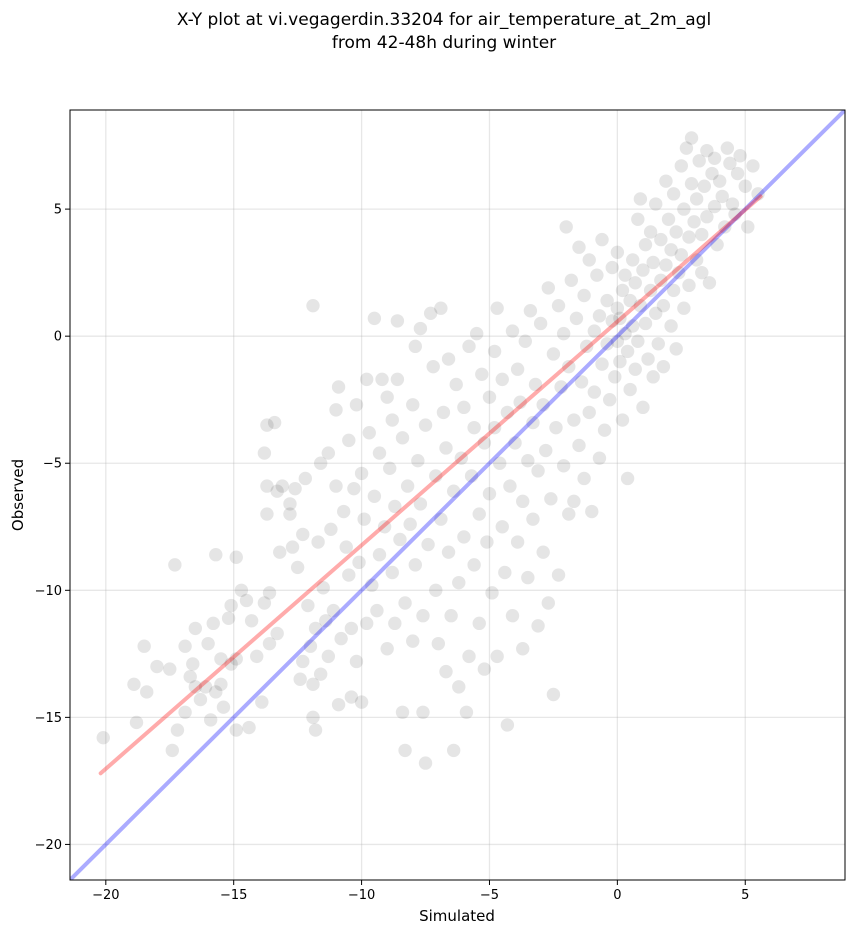 This screenshot has height=934, width=854. Describe the element at coordinates (52, 528) in the screenshot. I see `y-axis: −20 −15 −10 −5 0 5` at that location.